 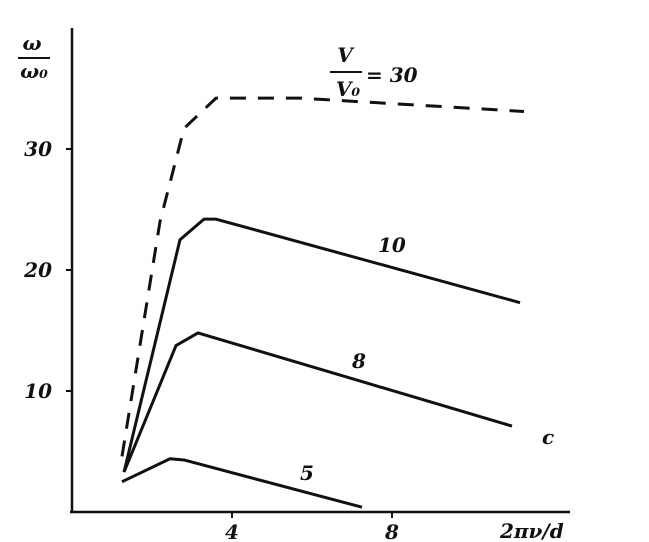 I want to click on series-label: 8, so click(x=358, y=361).